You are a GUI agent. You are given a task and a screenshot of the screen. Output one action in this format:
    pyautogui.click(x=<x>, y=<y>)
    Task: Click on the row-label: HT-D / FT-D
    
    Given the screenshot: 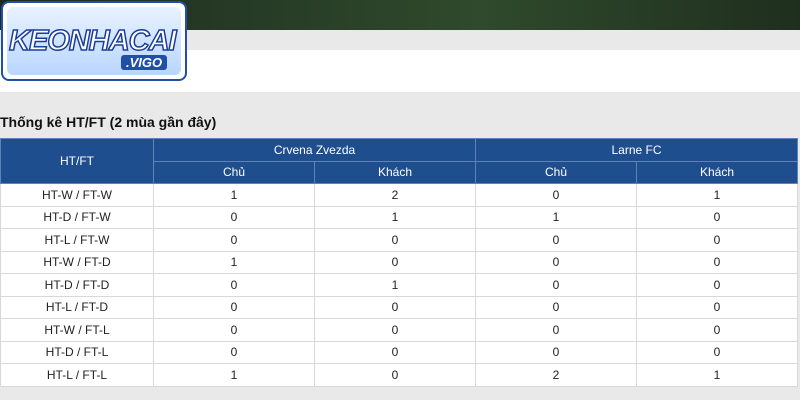 What is the action you would take?
    pyautogui.click(x=77, y=285)
    